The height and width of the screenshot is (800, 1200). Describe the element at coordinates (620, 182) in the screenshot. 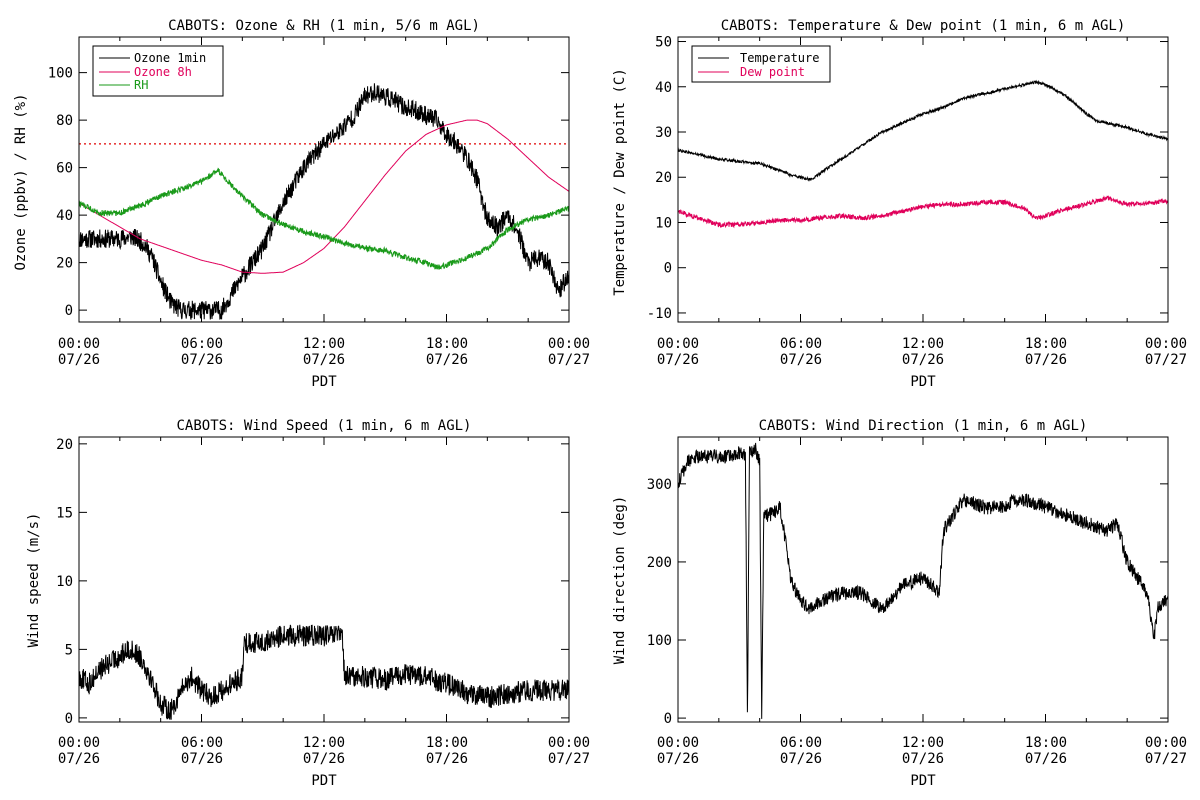

I see `y-axis-label-temp-dew: Temperature / Dew point (C)` at that location.